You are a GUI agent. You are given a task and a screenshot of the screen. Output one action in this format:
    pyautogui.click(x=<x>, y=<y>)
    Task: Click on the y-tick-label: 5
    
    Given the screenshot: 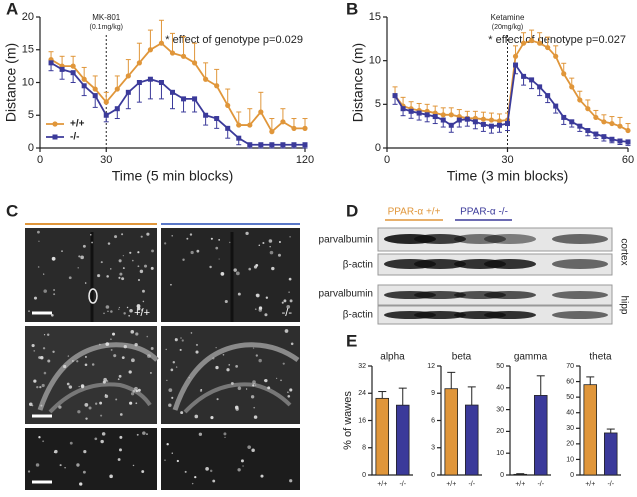 What is the action you would take?
    pyautogui.click(x=378, y=104)
    